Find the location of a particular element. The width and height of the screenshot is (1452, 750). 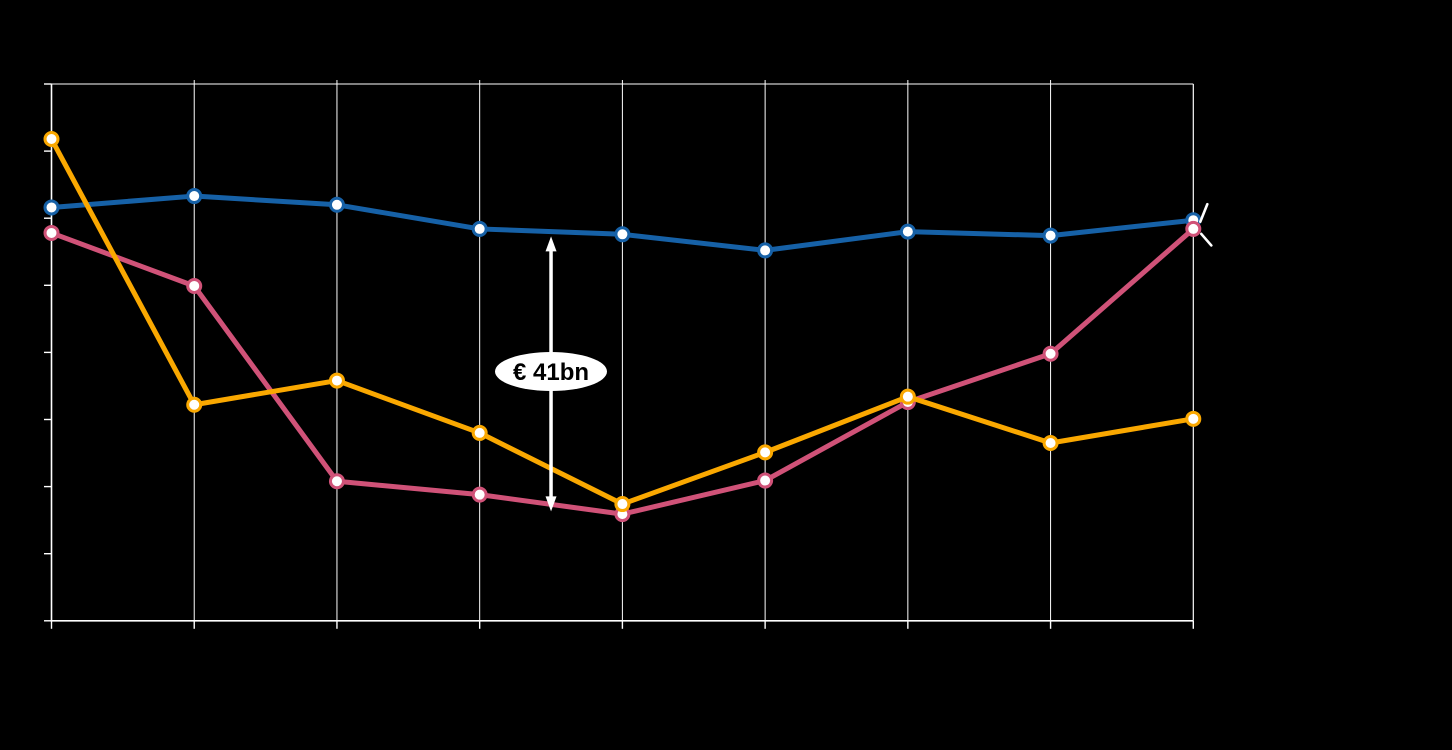

annotation-41bn: € 41bn is located at coordinates (551, 371).